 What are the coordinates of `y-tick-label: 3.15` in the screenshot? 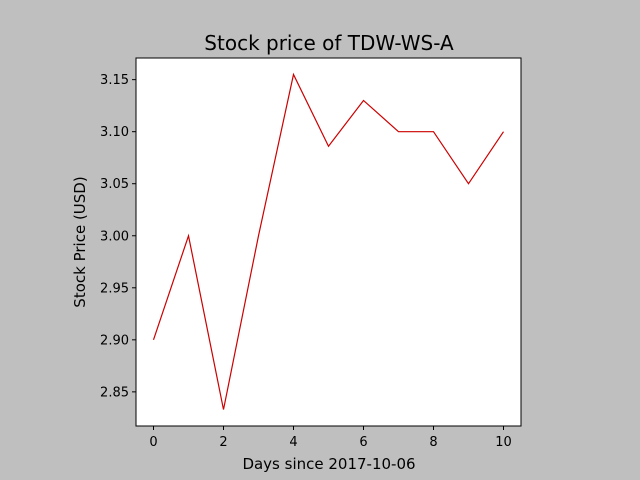 It's located at (114, 80).